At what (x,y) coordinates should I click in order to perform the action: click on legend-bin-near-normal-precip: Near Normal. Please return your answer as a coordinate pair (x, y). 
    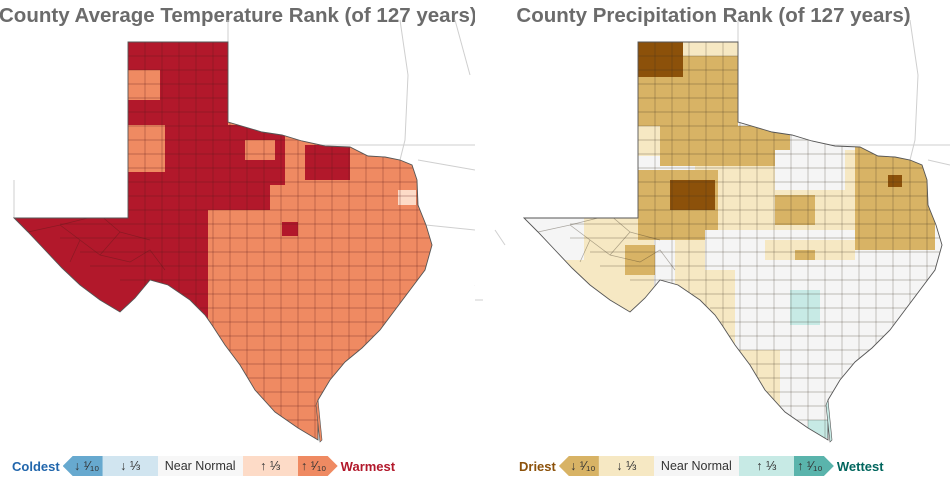
    Looking at the image, I should click on (696, 466).